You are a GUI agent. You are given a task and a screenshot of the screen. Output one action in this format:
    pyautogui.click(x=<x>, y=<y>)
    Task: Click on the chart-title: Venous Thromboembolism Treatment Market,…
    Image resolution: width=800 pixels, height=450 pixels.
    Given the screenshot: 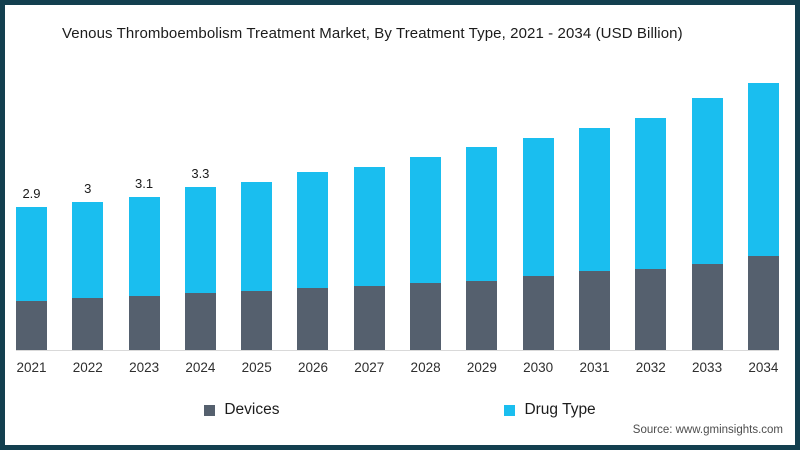 What is the action you would take?
    pyautogui.click(x=372, y=33)
    